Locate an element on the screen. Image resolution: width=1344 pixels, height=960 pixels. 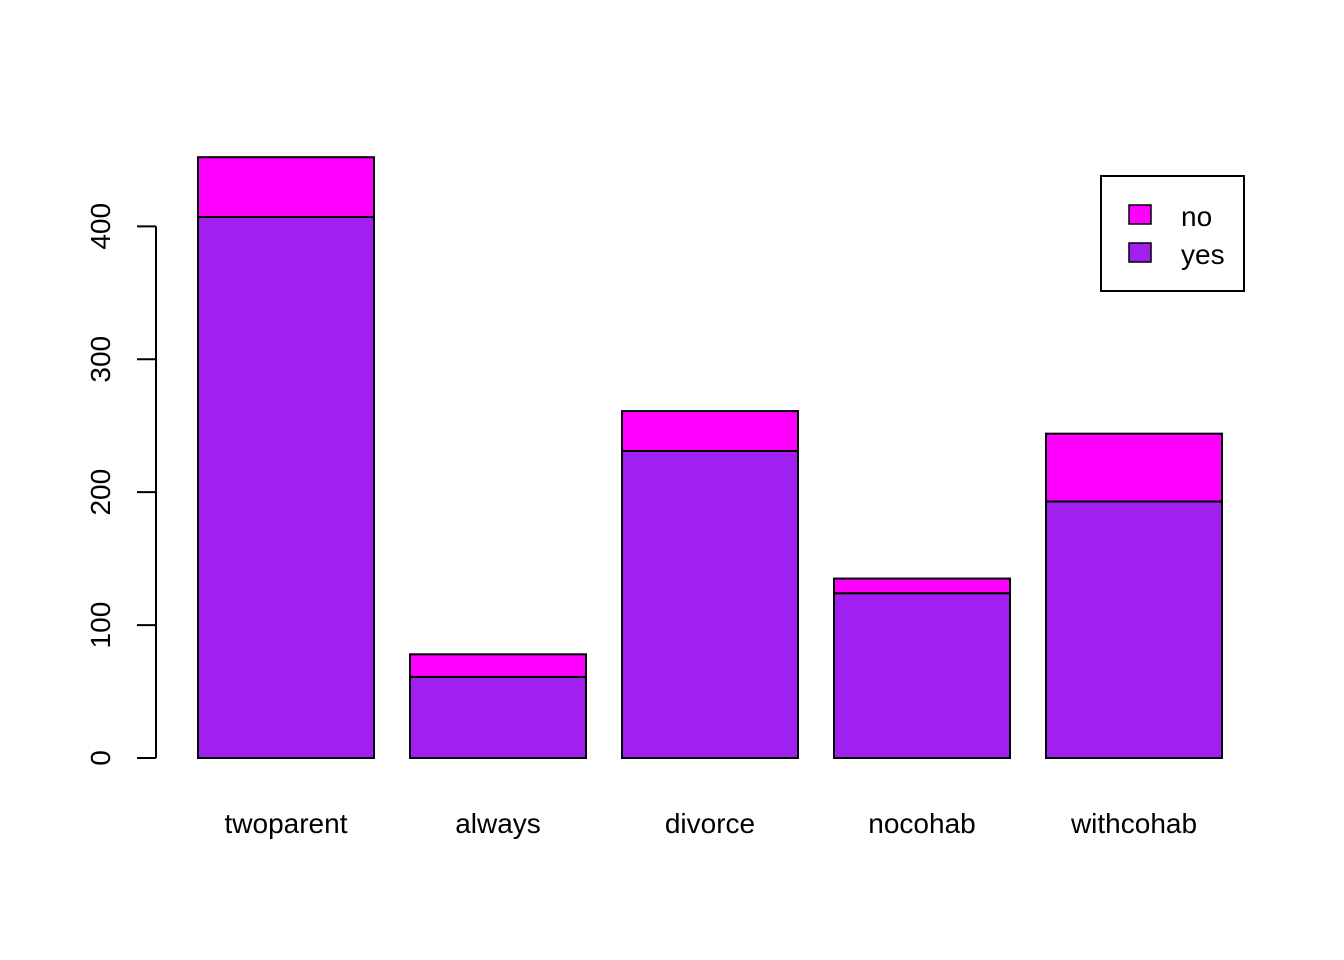
y-tick-label-200: 200 is located at coordinates (100, 492).